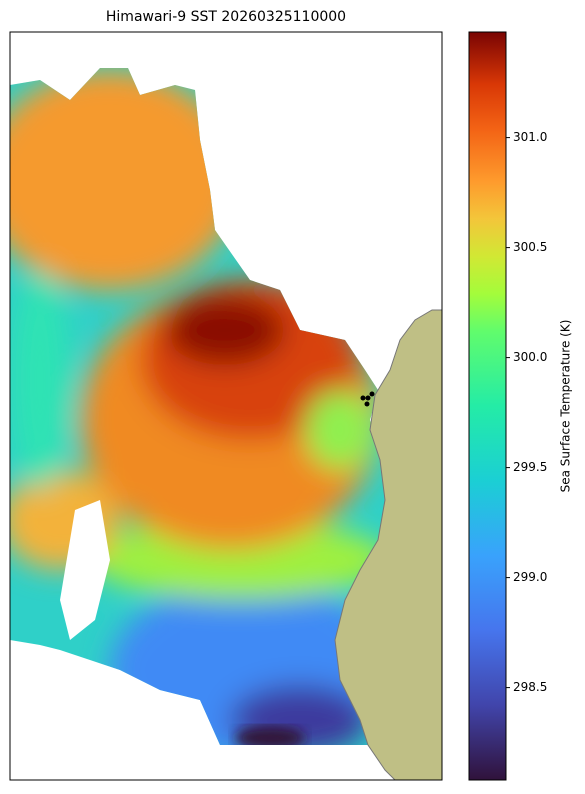  Describe the element at coordinates (530, 357) in the screenshot. I see `colorbar-tick-label: 300.0` at that location.